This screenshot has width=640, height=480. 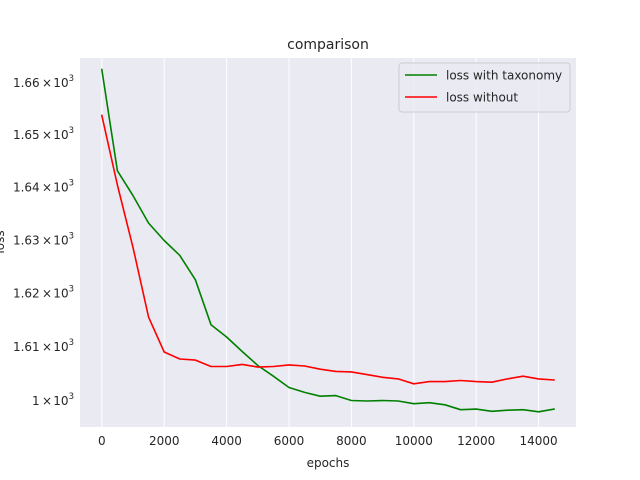 What do you see at coordinates (43, 293) in the screenshot?
I see `y-tick-label: 1.62 × 10³` at bounding box center [43, 293].